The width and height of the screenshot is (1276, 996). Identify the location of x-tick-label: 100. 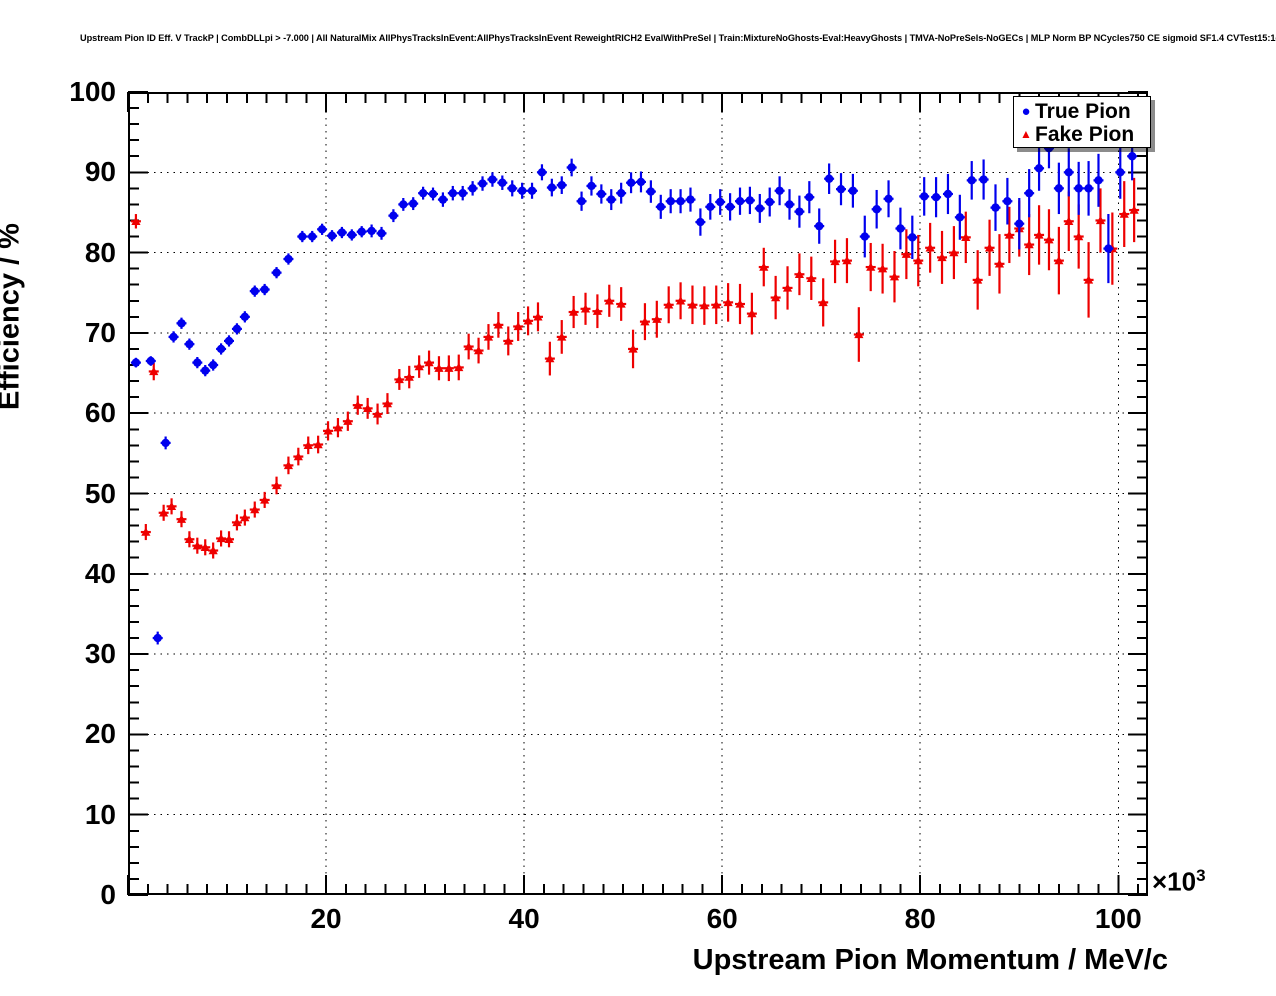
(1118, 918).